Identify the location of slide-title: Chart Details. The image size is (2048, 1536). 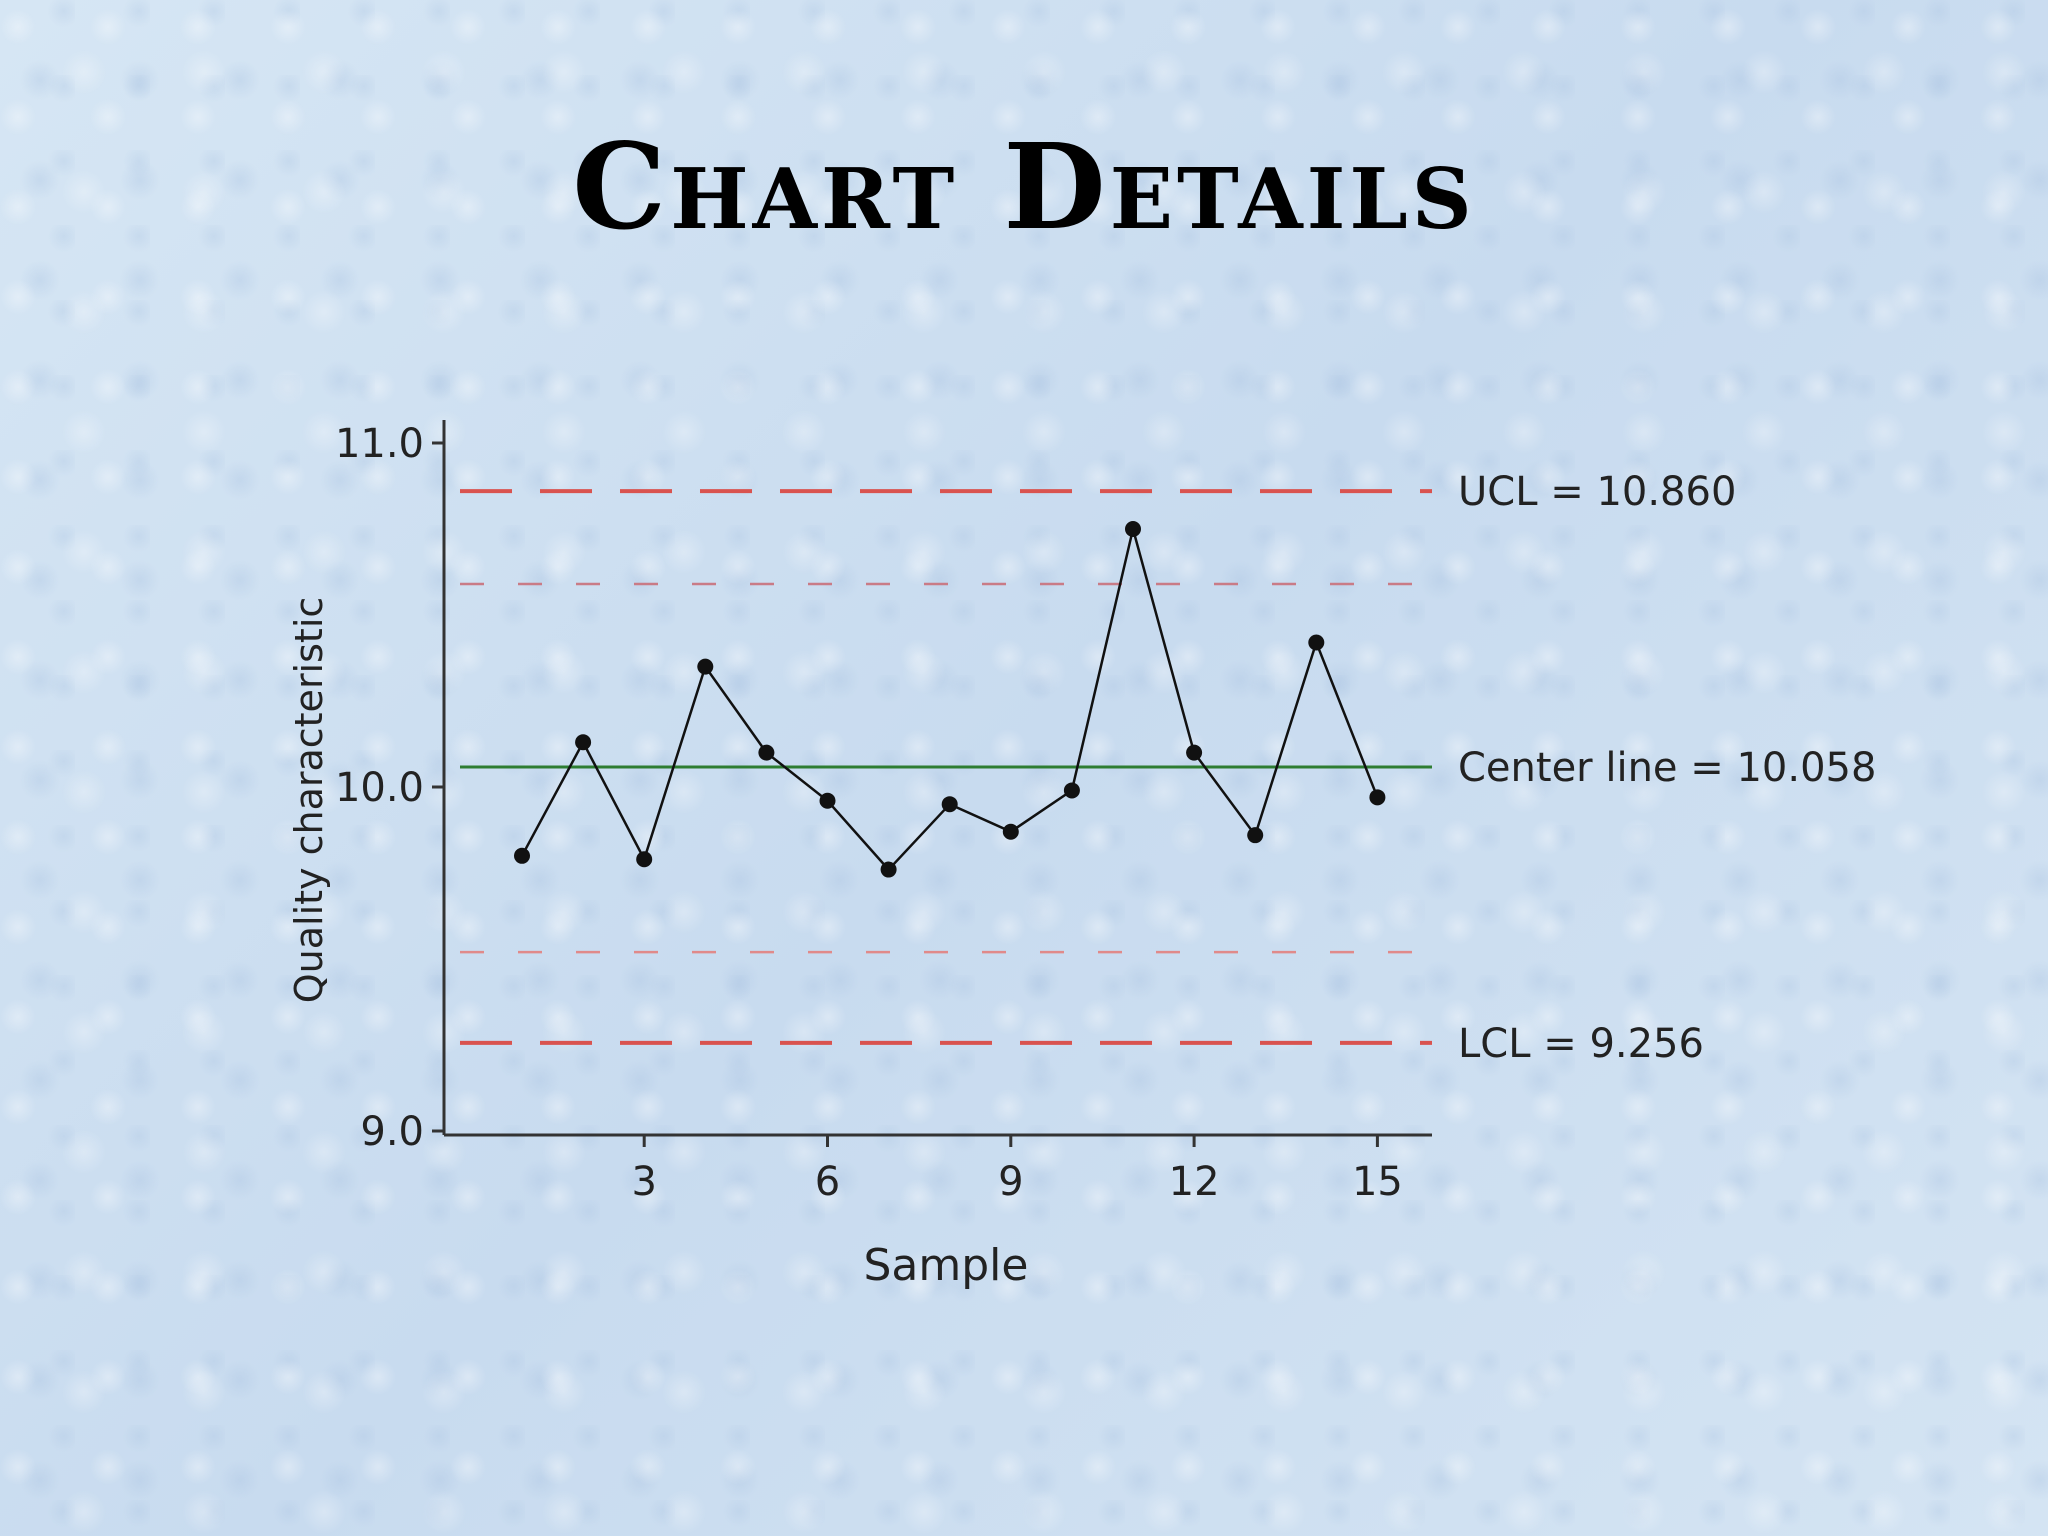
(1024, 186).